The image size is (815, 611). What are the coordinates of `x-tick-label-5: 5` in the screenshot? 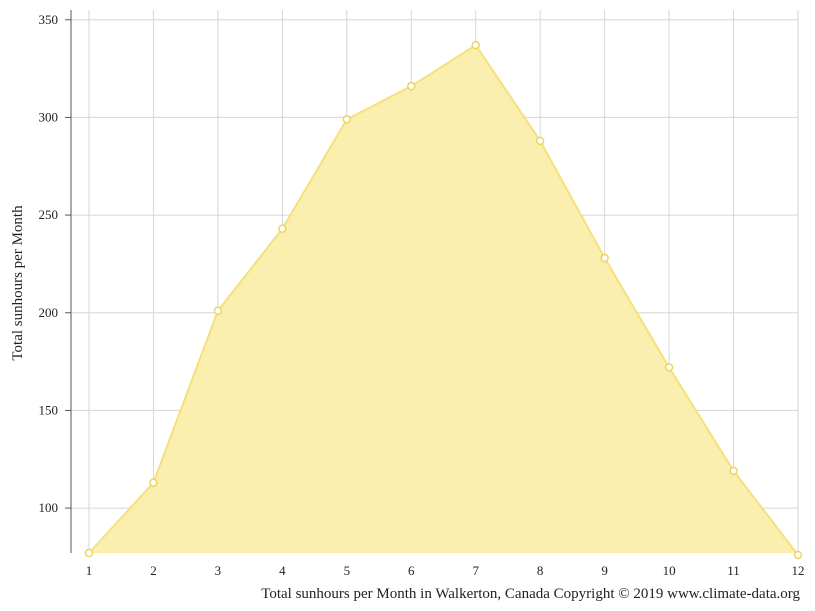 It's located at (347, 570).